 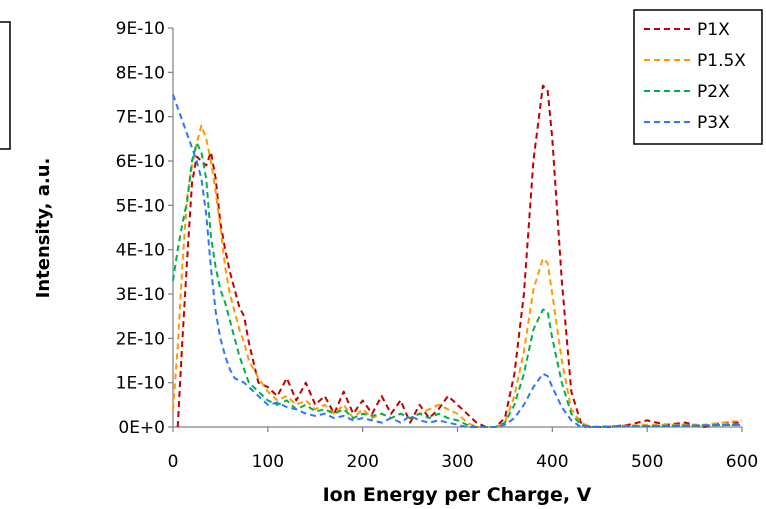 I want to click on x-tick-label: 200, so click(x=362, y=462).